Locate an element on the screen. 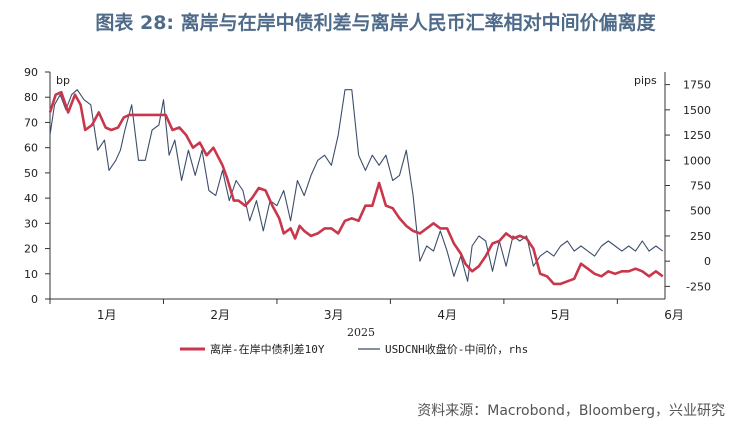 The image size is (751, 428). x-axis-month-label: 6月 is located at coordinates (674, 315).